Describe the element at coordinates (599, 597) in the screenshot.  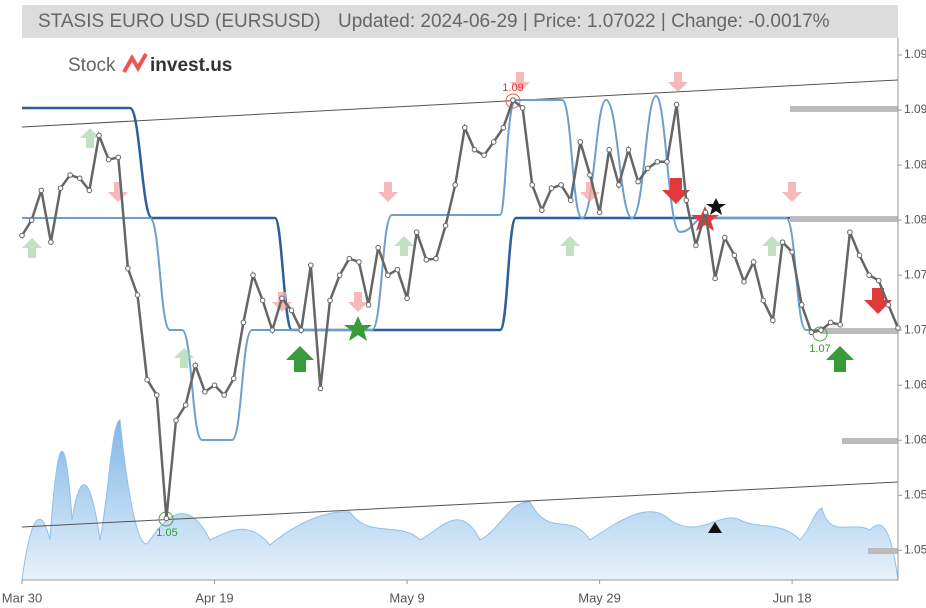
I see `x-tick-label: May 29` at that location.